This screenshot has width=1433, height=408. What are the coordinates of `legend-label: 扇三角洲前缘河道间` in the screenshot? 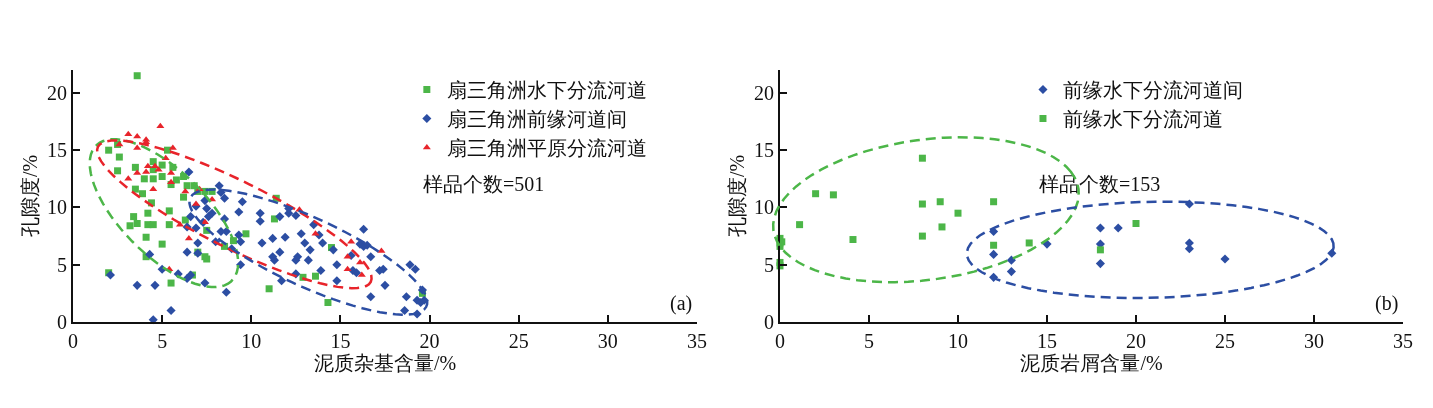 It's located at (536, 119).